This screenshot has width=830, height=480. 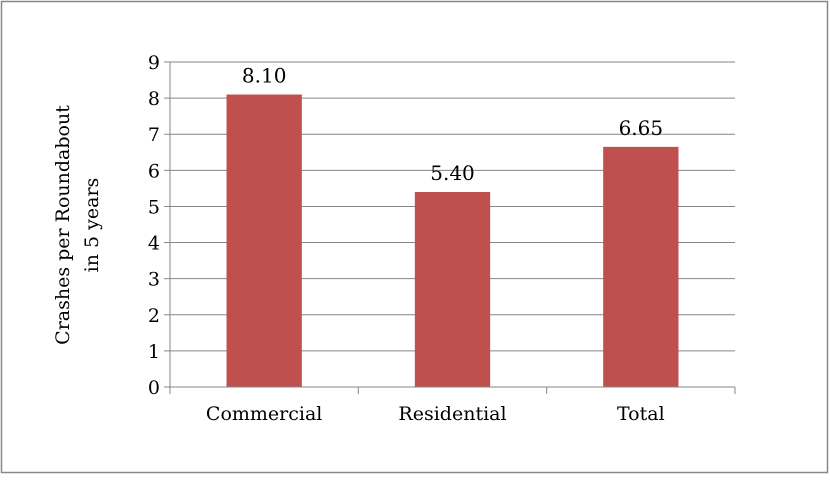 What do you see at coordinates (154, 280) in the screenshot?
I see `y-tick-label: 3` at bounding box center [154, 280].